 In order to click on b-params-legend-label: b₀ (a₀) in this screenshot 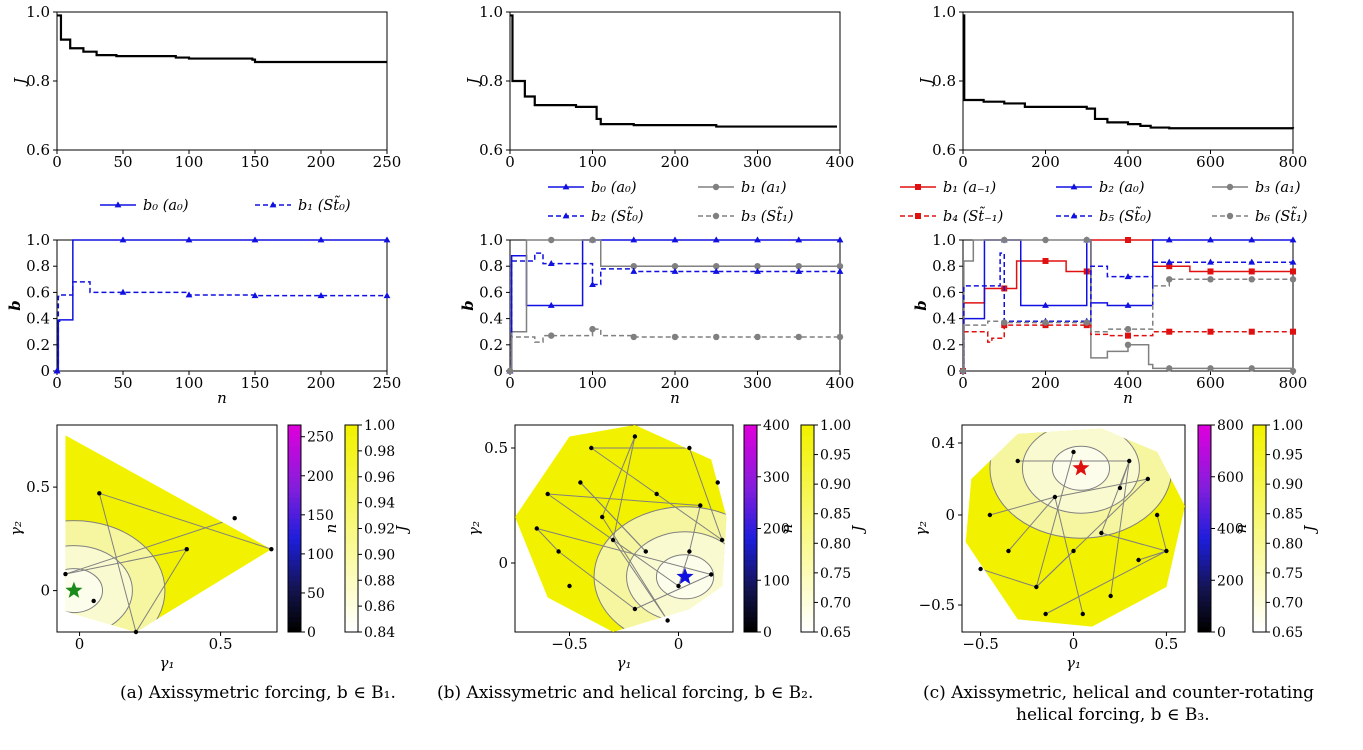, I will do `click(613, 188)`.